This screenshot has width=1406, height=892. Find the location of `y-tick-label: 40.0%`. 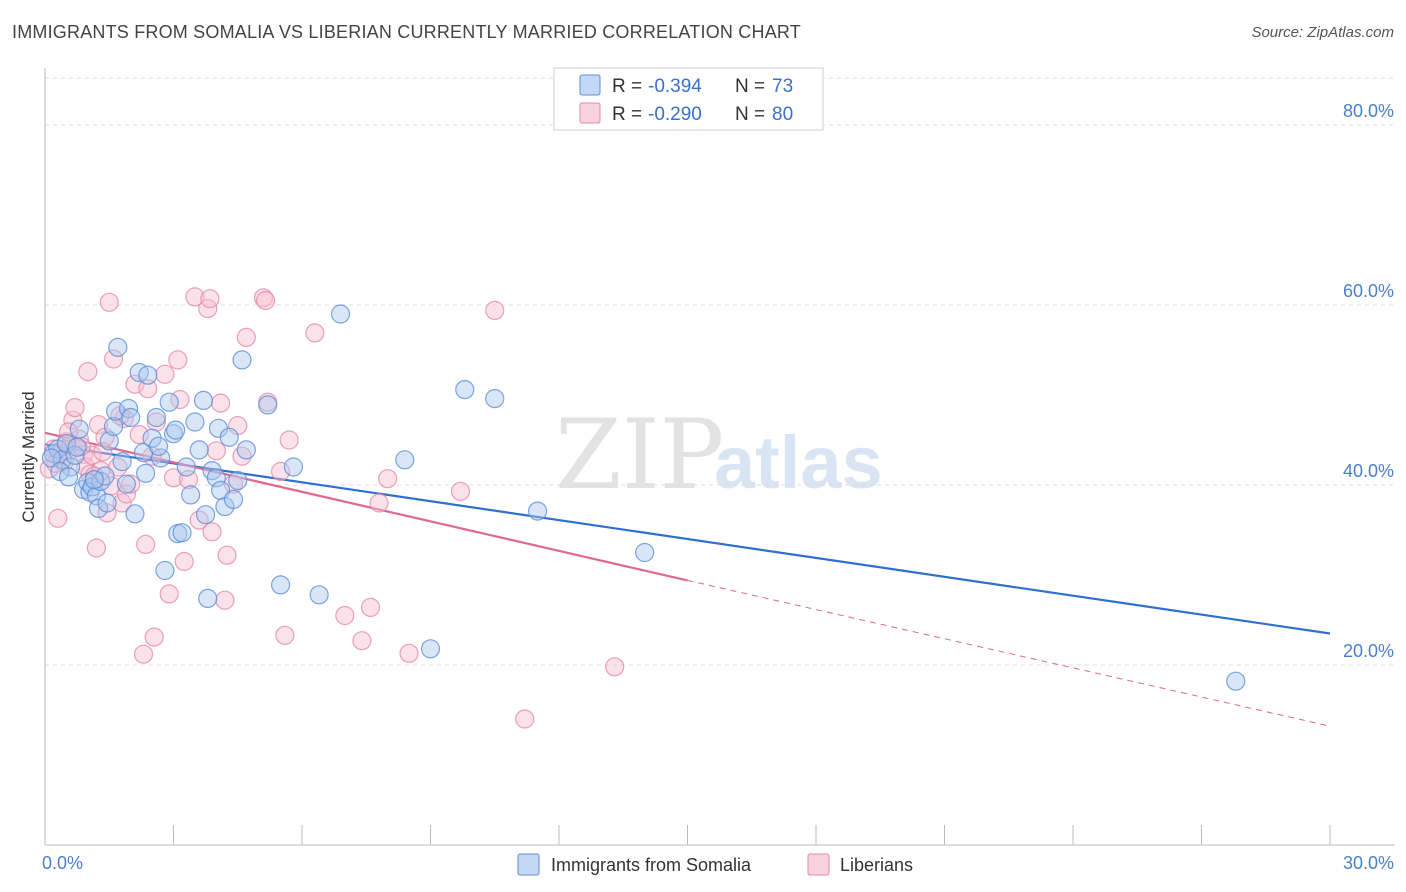

y-tick-label: 40.0% is located at coordinates (1368, 471).